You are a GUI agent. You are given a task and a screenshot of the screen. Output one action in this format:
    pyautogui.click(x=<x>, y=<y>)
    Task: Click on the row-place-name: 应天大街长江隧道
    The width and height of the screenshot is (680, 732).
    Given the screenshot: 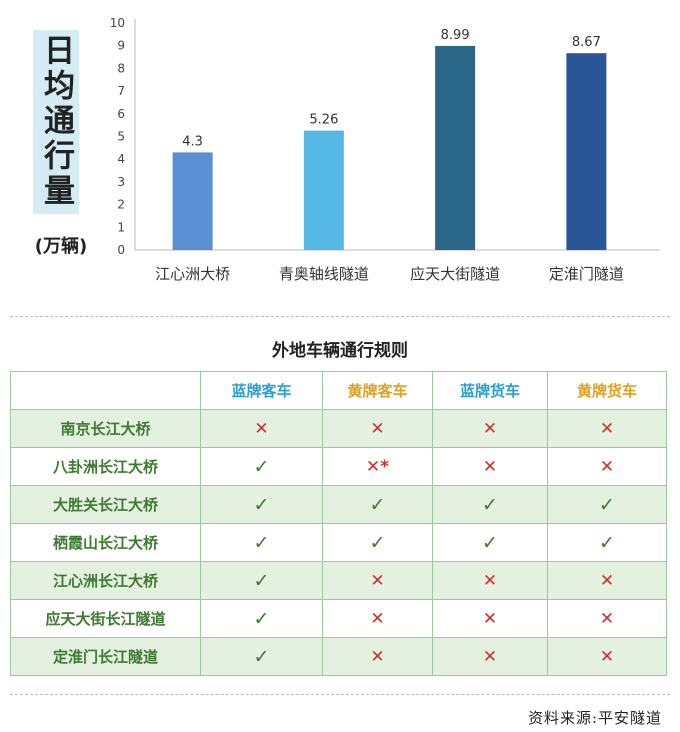 What is the action you would take?
    pyautogui.click(x=105, y=618)
    